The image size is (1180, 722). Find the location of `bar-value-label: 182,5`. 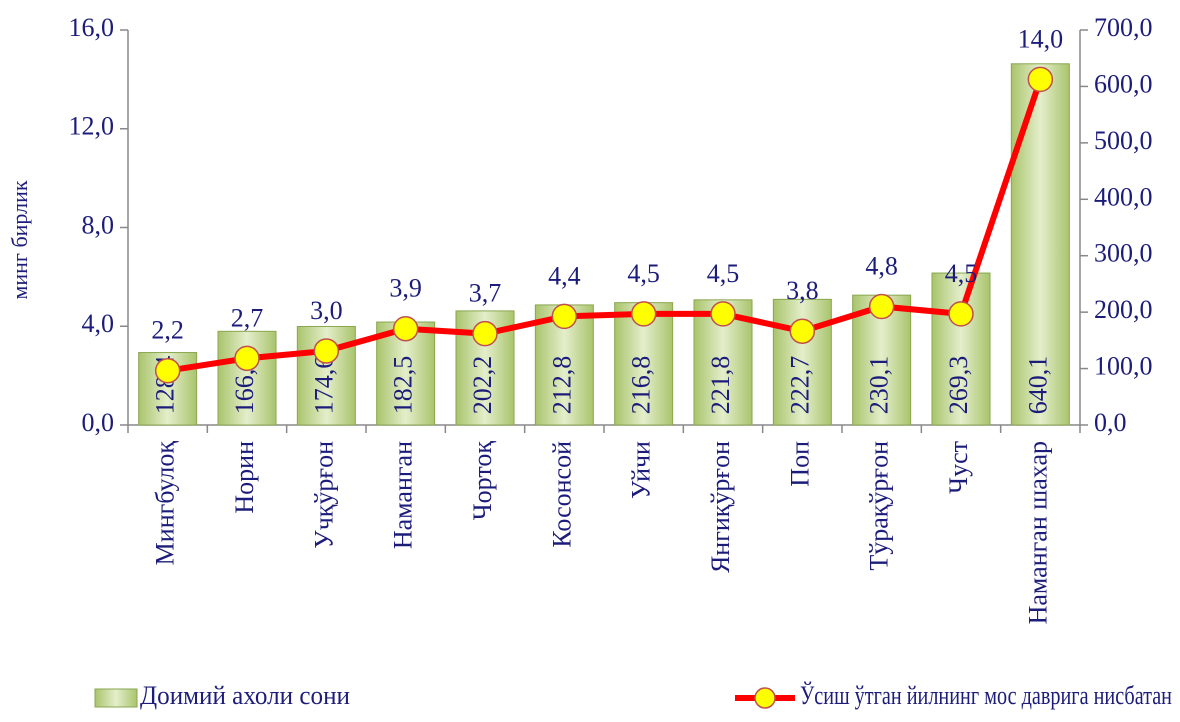

bar-value-label: 182,5 is located at coordinates (403, 385).